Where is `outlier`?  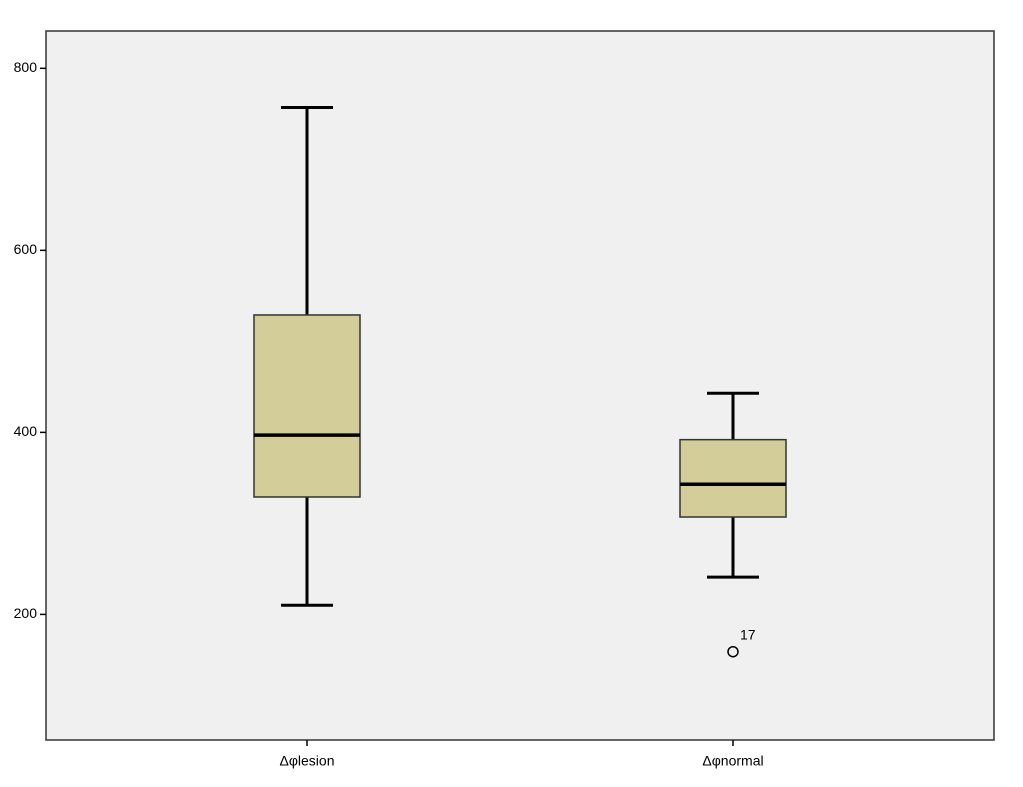
outlier is located at coordinates (733, 651).